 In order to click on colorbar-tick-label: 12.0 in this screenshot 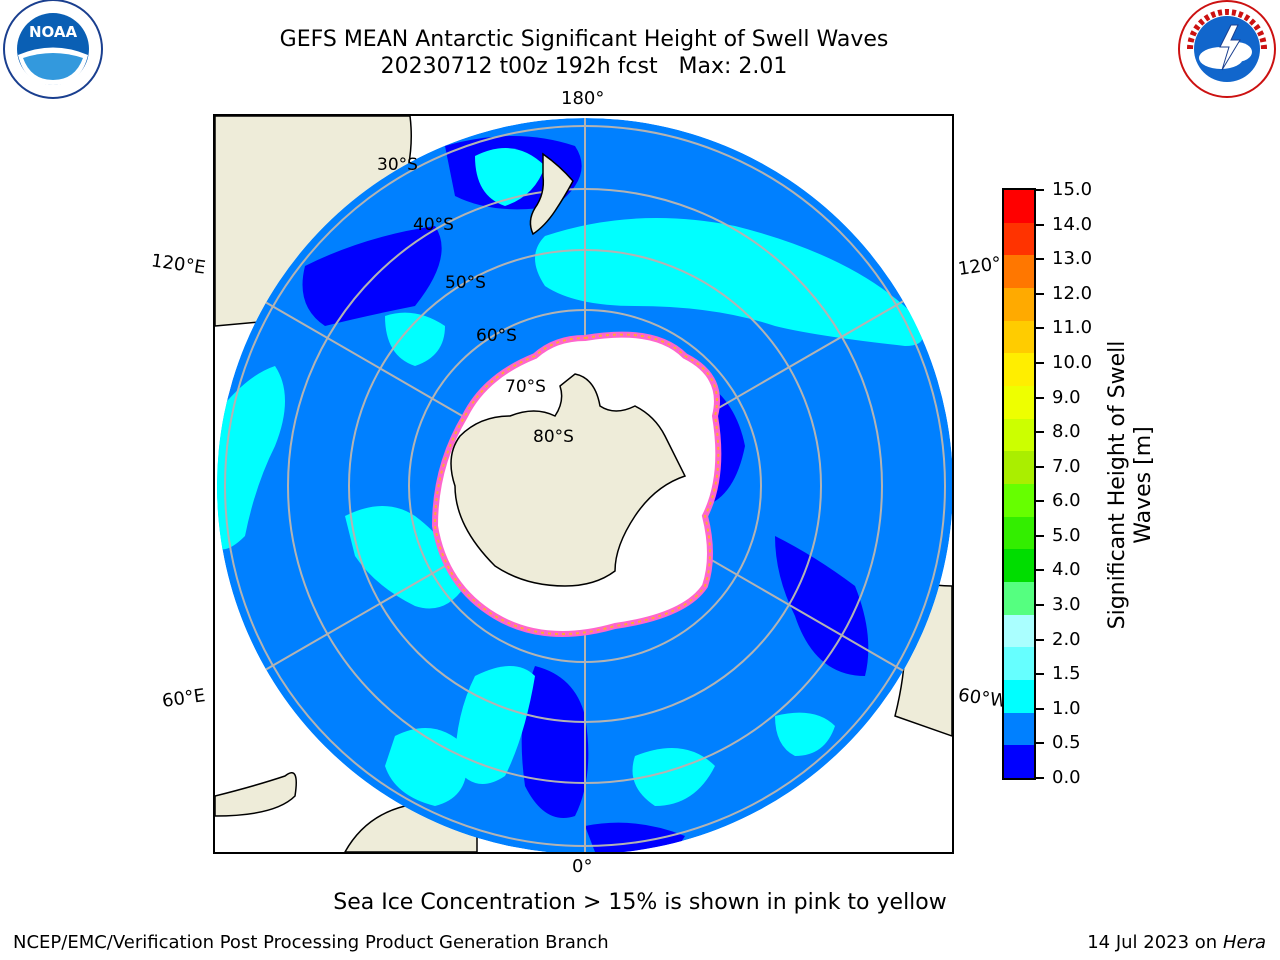, I will do `click(1072, 293)`.